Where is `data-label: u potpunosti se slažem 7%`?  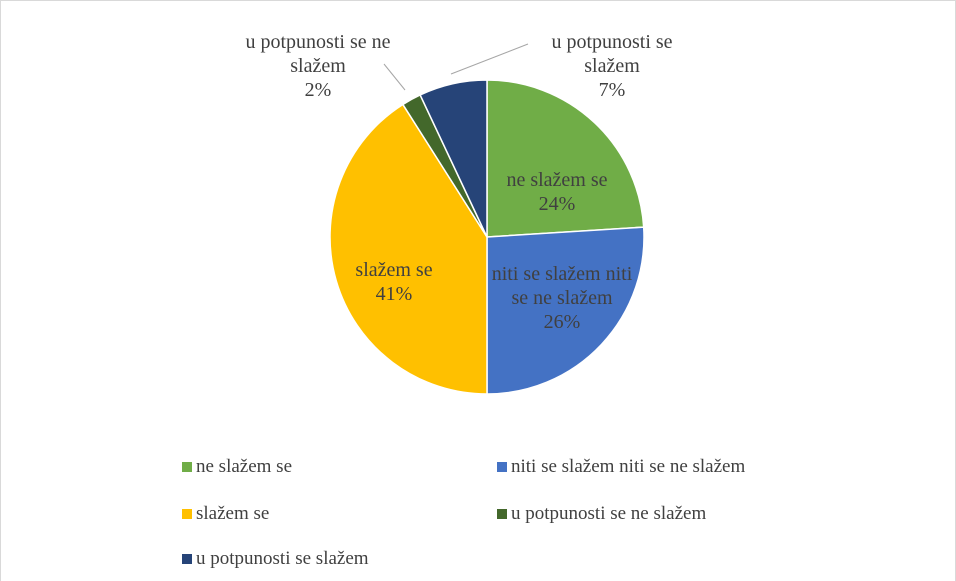
data-label: u potpunosti se slažem 7% is located at coordinates (612, 66).